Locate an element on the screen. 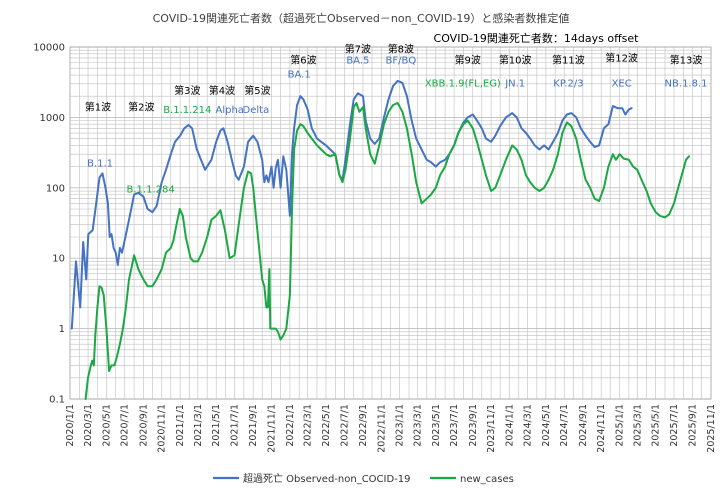 The height and width of the screenshot is (498, 722). x-tick-label: 2021/7/1 is located at coordinates (235, 425).